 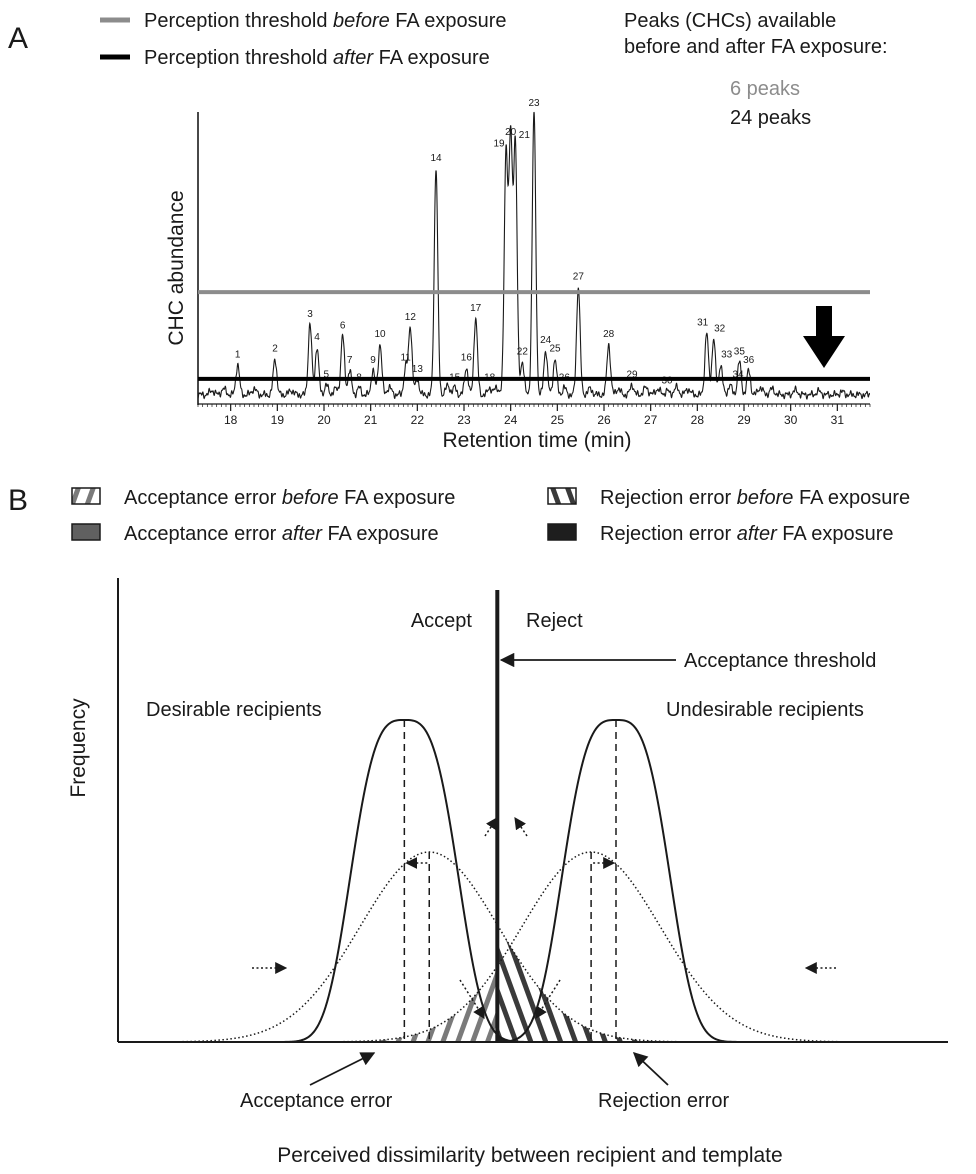 I want to click on x-tick-label: 21, so click(x=371, y=420).